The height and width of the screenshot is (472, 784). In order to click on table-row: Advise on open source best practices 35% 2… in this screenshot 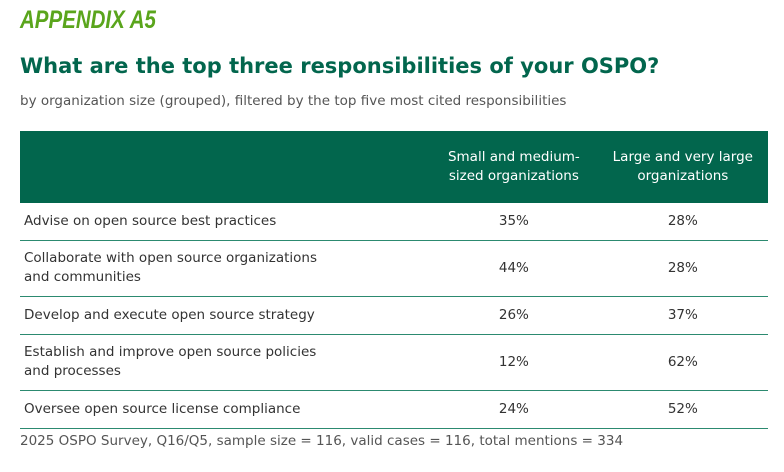, I will do `click(394, 222)`.